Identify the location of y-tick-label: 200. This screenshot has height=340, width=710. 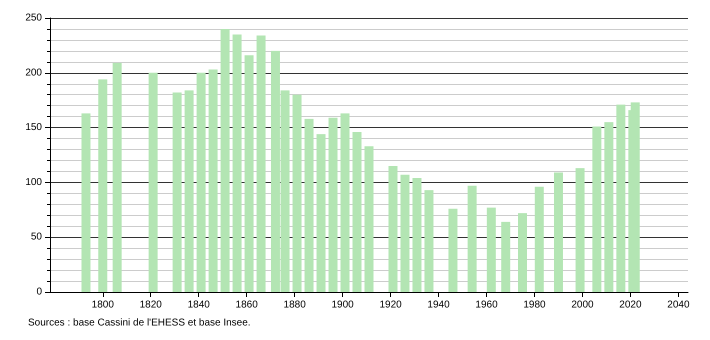
(33, 72).